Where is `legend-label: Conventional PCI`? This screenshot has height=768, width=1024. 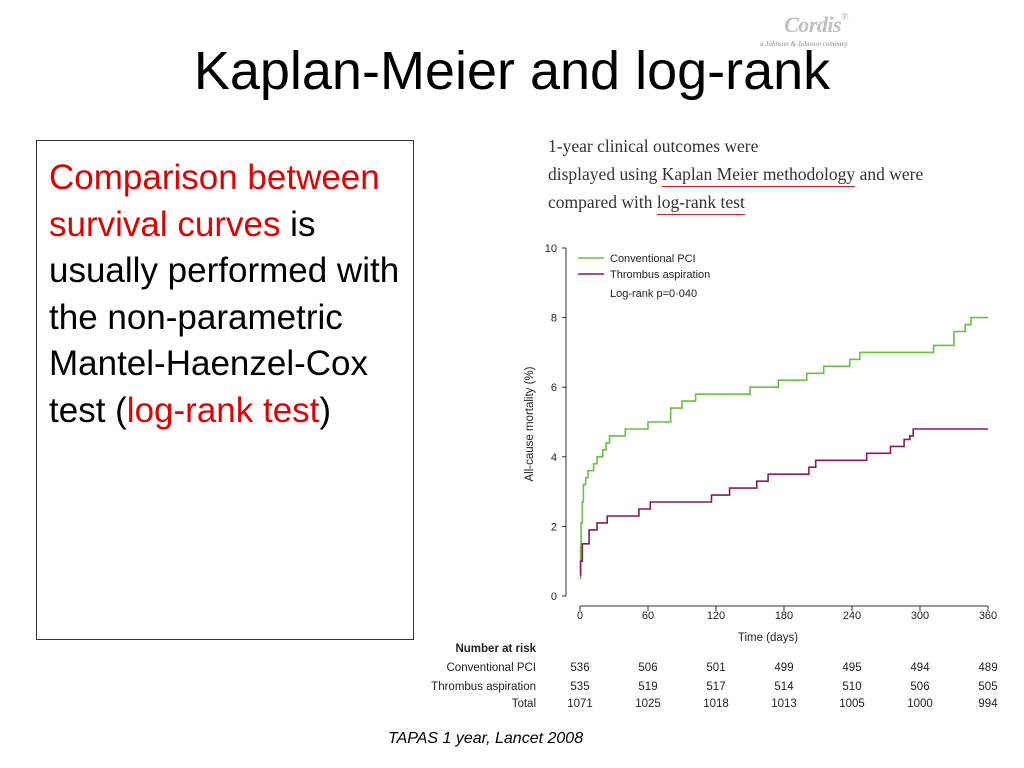 legend-label: Conventional PCI is located at coordinates (653, 259).